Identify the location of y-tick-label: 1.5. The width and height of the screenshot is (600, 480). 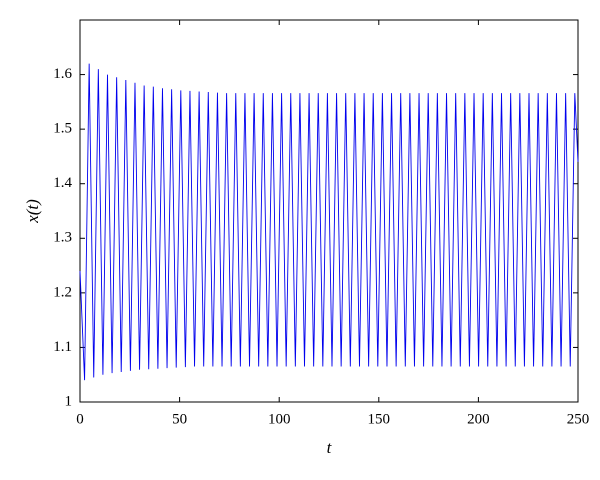
(62, 129).